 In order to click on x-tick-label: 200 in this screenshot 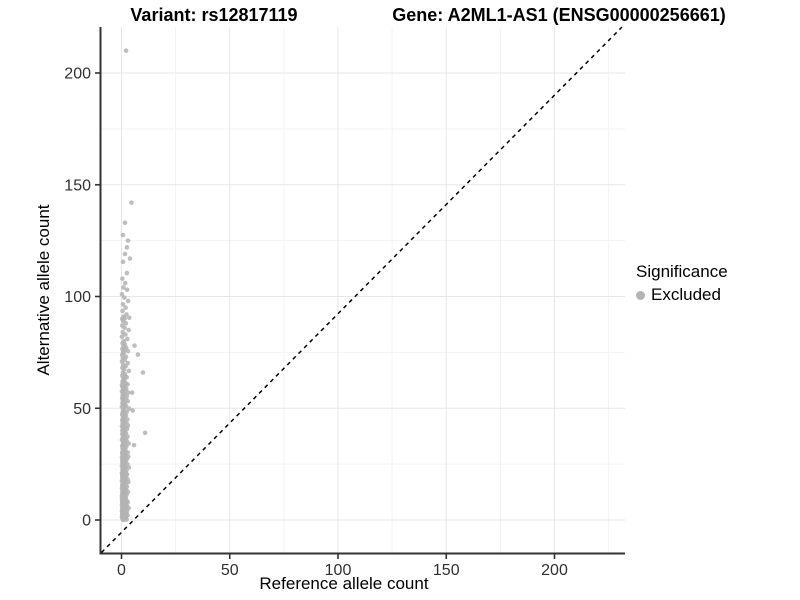, I will do `click(554, 570)`.